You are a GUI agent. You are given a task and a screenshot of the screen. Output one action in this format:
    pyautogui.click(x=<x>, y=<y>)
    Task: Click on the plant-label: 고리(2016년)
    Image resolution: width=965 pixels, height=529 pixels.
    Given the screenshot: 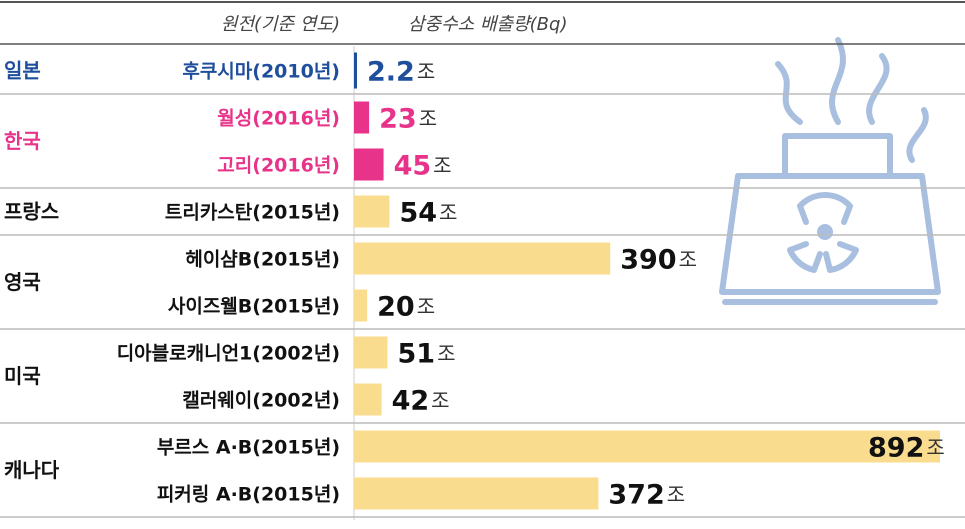 What is the action you would take?
    pyautogui.click(x=278, y=166)
    